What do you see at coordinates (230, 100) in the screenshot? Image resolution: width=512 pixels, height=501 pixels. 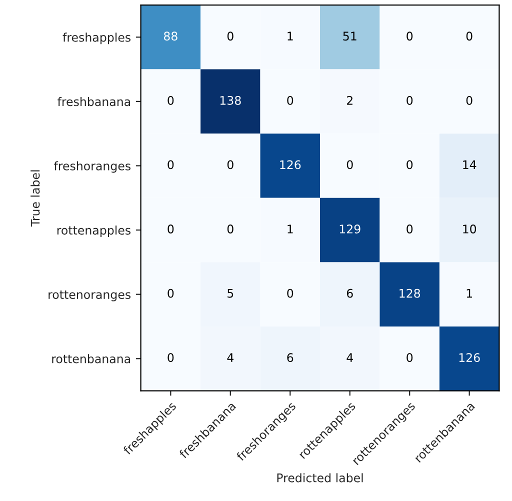 I see `data-label: 138` at bounding box center [230, 100].